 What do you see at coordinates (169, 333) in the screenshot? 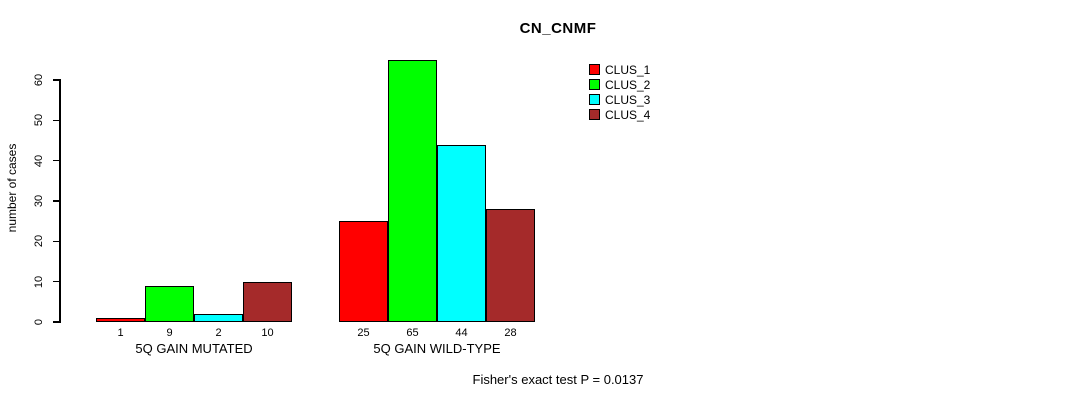
I see `bar-value-label: 9` at bounding box center [169, 333].